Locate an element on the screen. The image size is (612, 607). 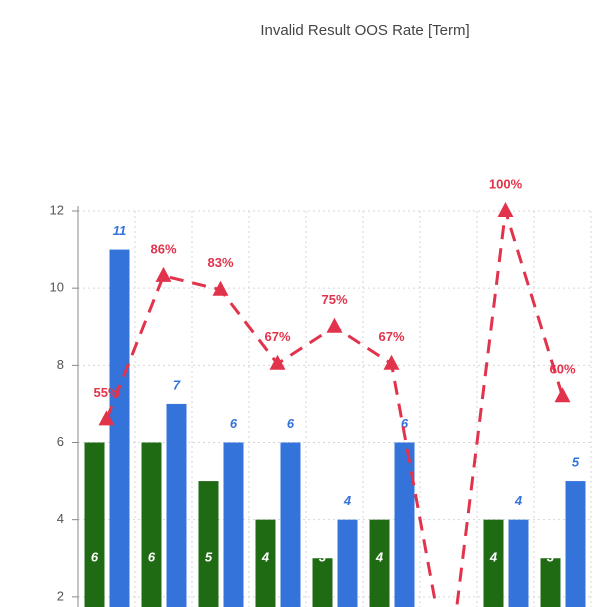
rate-label: 55% is located at coordinates (106, 392).